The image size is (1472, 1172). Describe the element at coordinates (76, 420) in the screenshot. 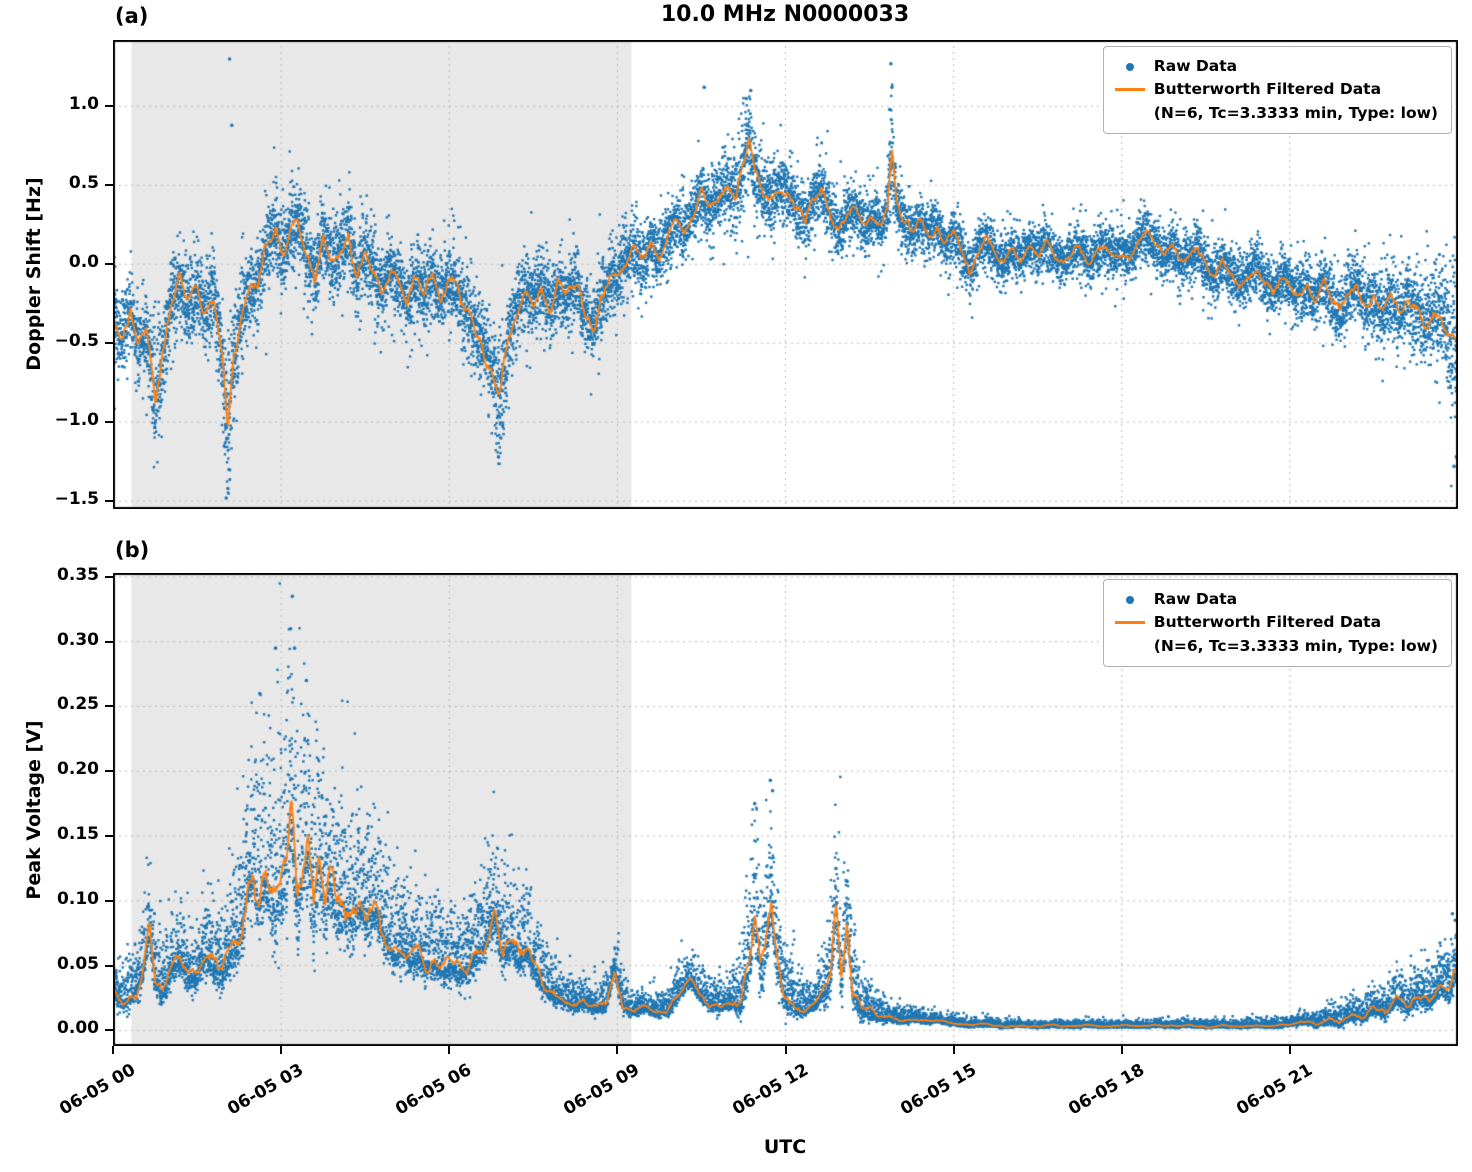

I see `y-tick-label: −1.0` at that location.